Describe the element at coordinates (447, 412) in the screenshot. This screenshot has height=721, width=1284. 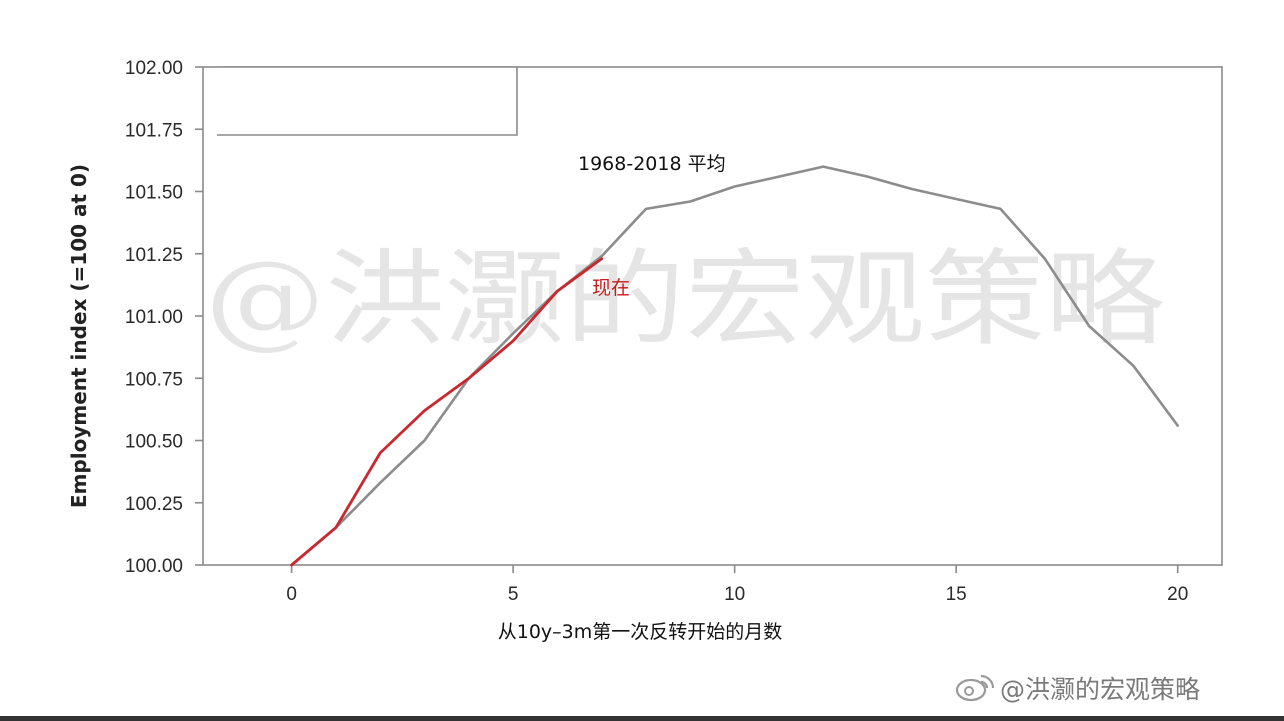
I see `series-line-current` at that location.